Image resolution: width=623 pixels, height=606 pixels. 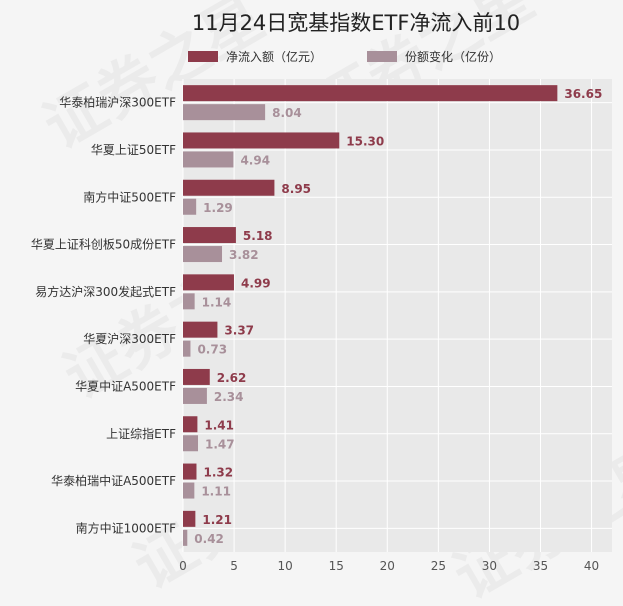 I want to click on data-label-net-inflow: 15.30, so click(x=365, y=141).